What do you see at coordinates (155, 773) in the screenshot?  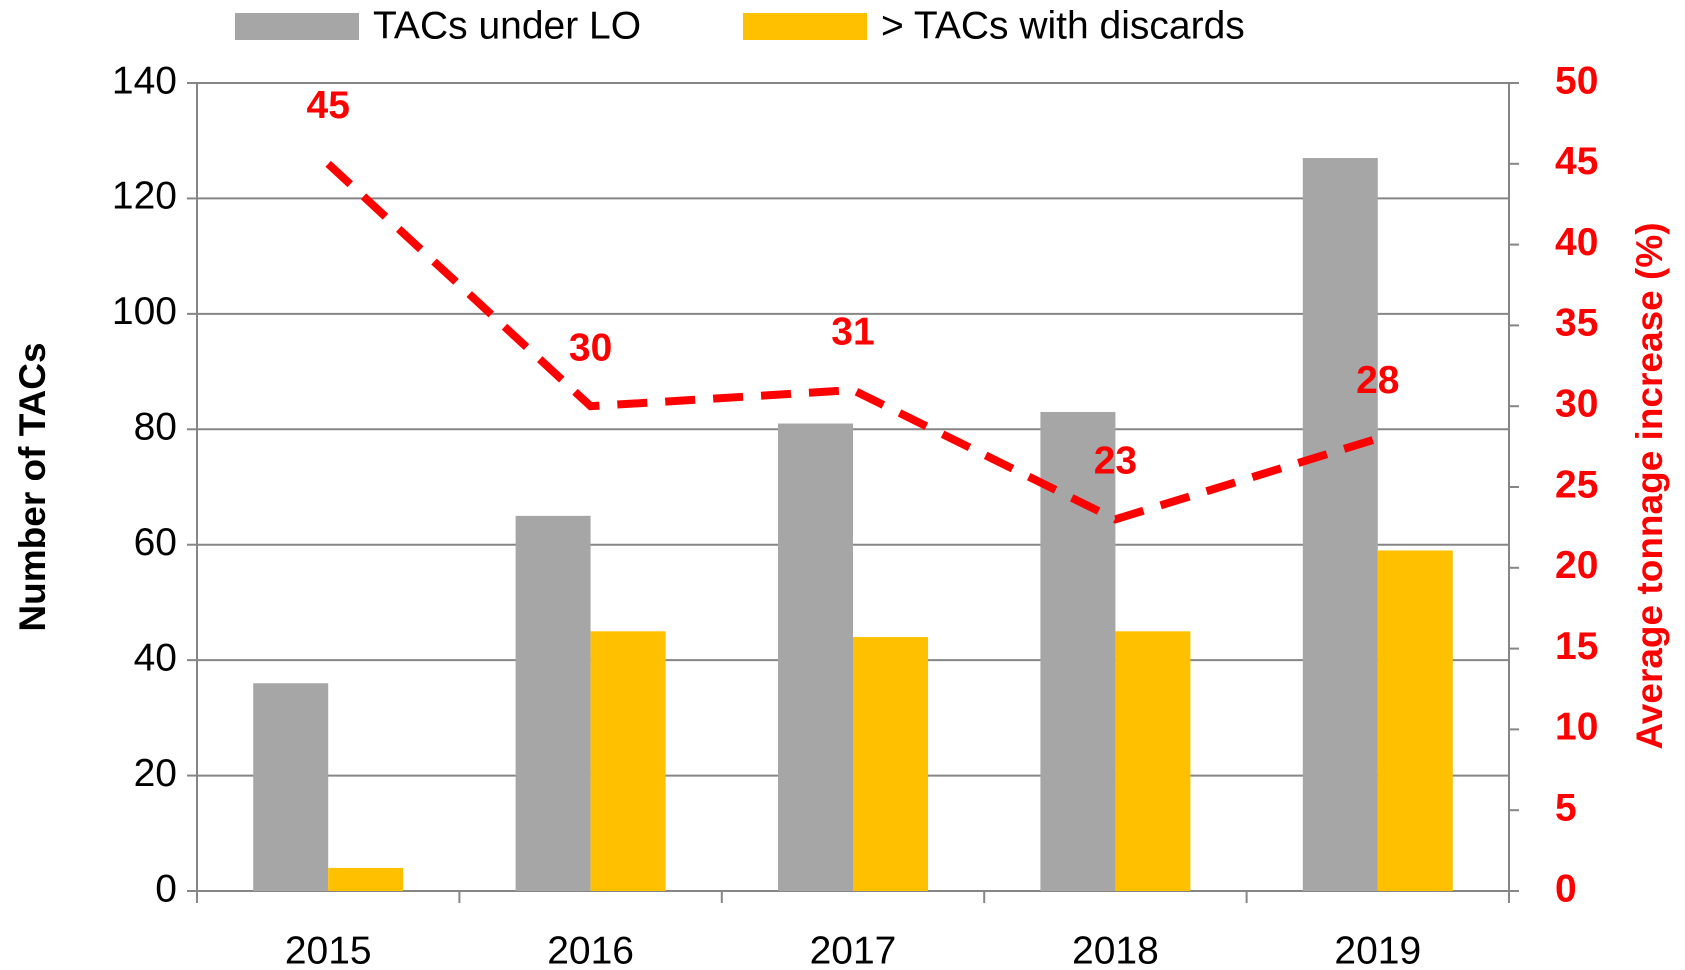 I see `y-tick-label: 20` at bounding box center [155, 773].